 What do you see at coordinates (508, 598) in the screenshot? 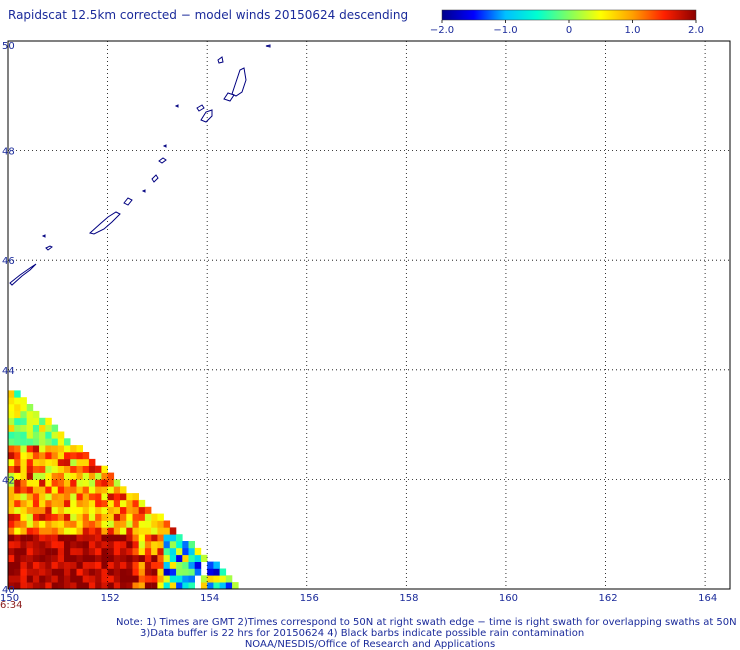
I see `lon-tick-label: 160` at bounding box center [508, 598].